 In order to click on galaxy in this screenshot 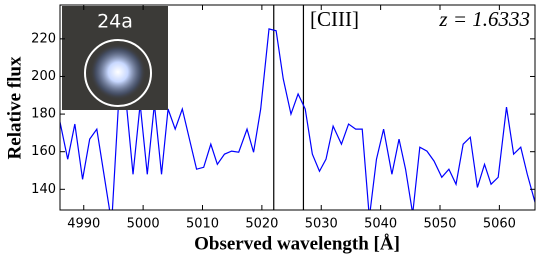, I will do `click(118, 72)`.